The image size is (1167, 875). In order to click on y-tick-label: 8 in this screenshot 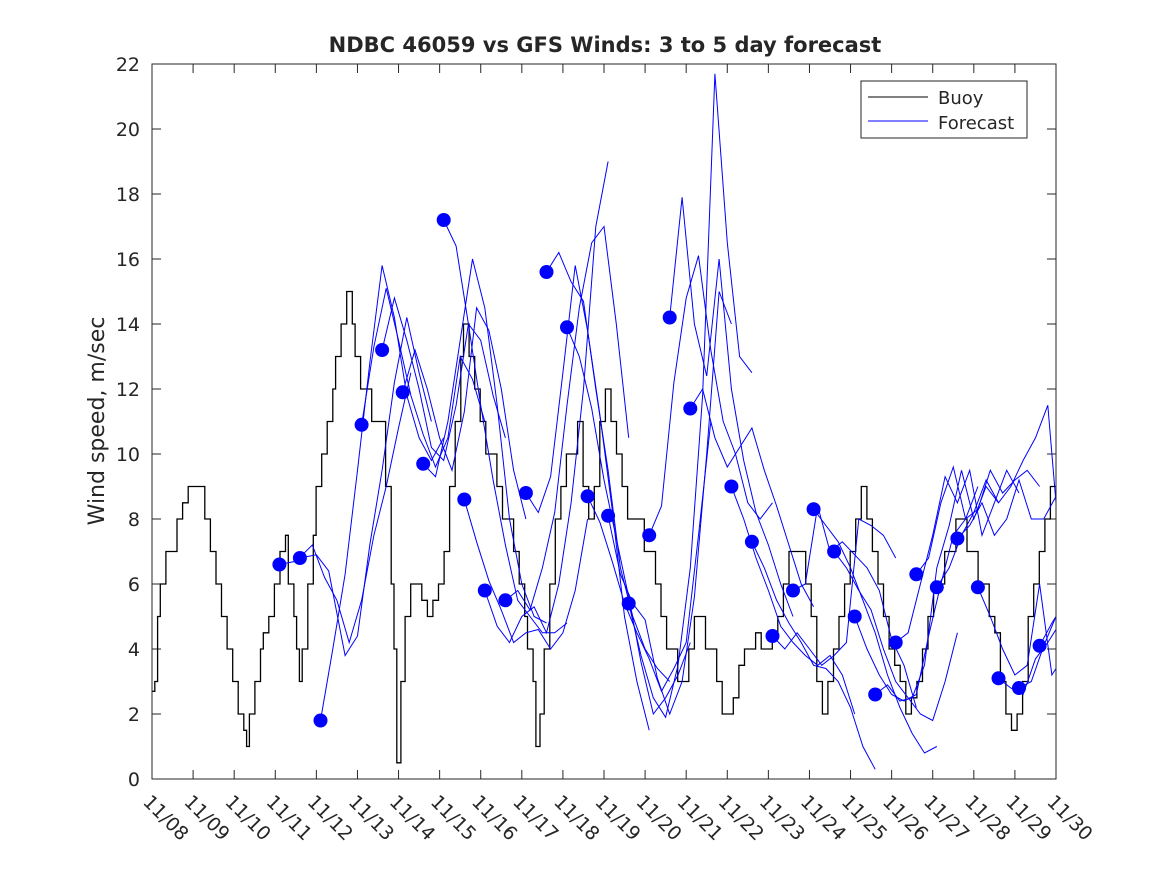, I will do `click(134, 520)`.